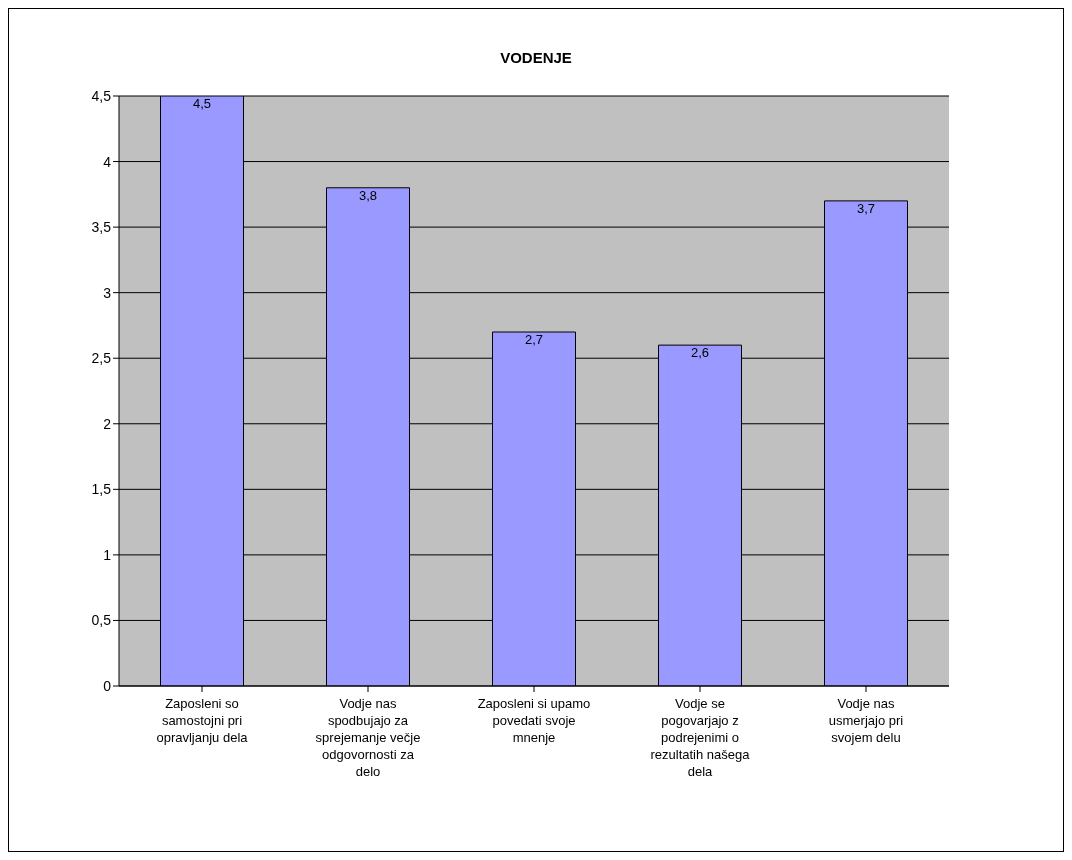  What do you see at coordinates (700, 353) in the screenshot?
I see `data-label: 2,6` at bounding box center [700, 353].